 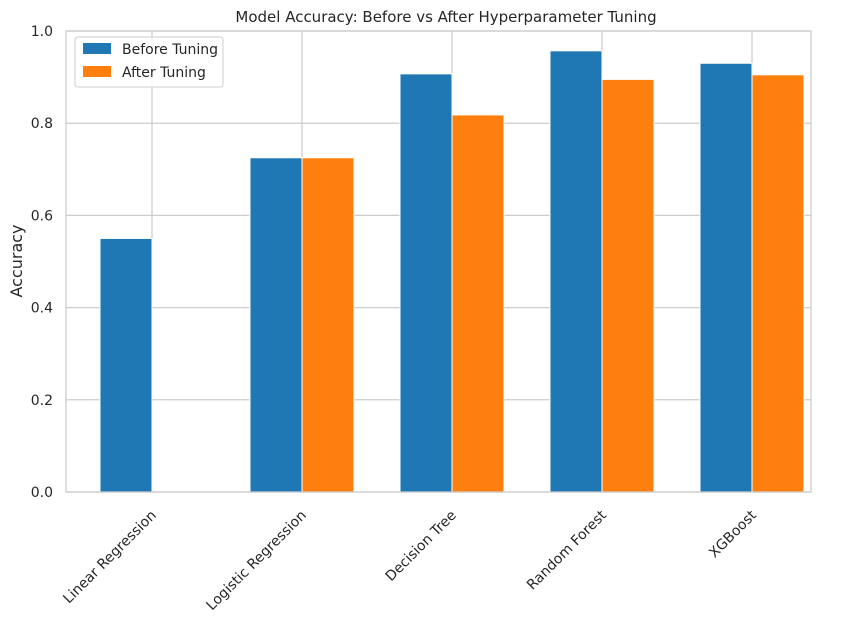 What do you see at coordinates (170, 50) in the screenshot?
I see `legend-label-before: Before Tuning` at bounding box center [170, 50].